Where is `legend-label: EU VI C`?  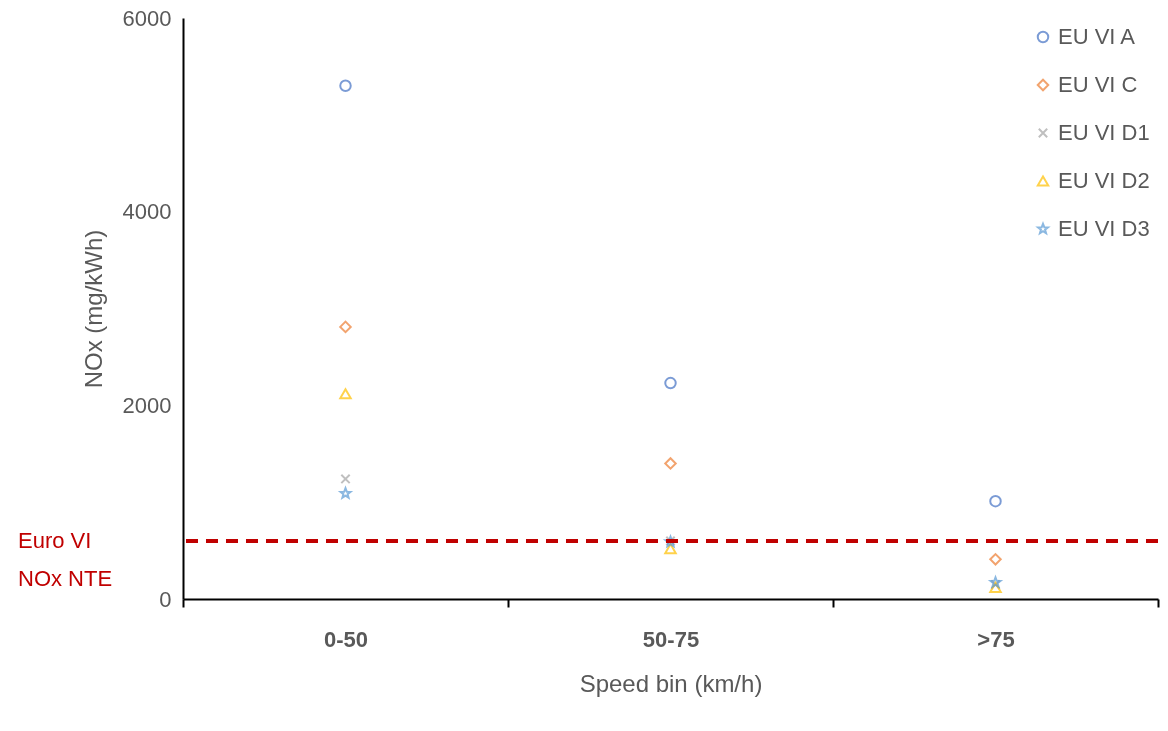 legend-label: EU VI C is located at coordinates (1098, 84).